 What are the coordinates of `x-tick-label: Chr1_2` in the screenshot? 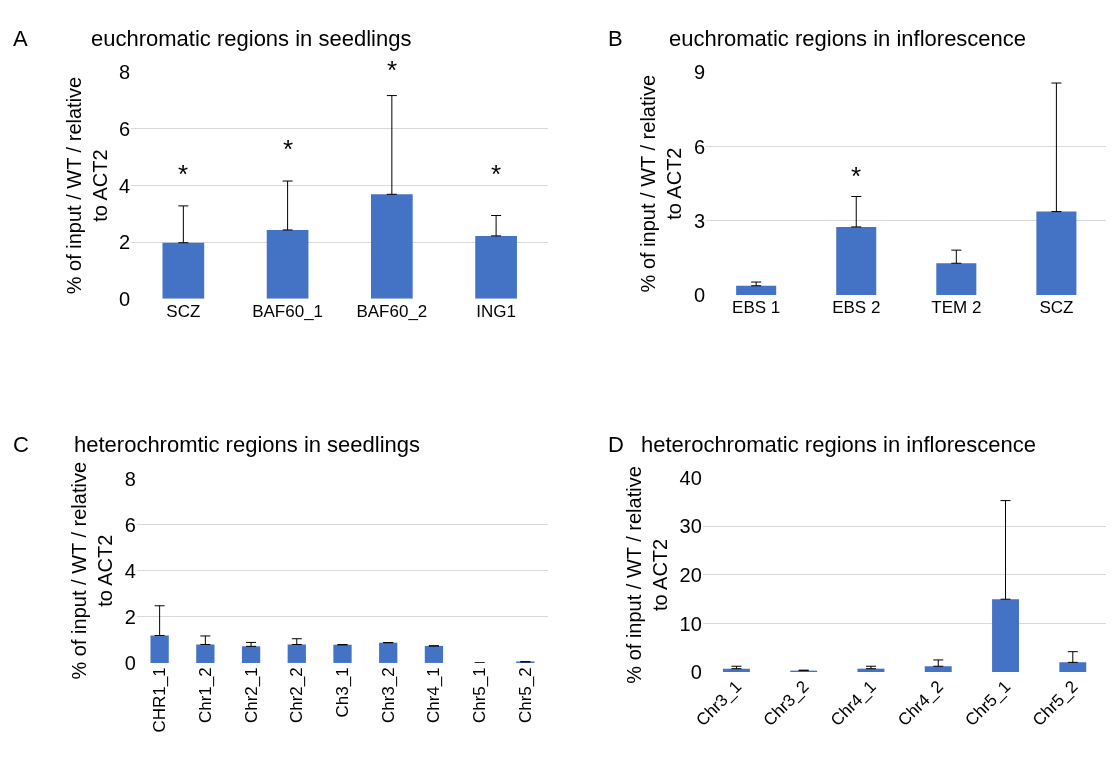 It's located at (205, 695).